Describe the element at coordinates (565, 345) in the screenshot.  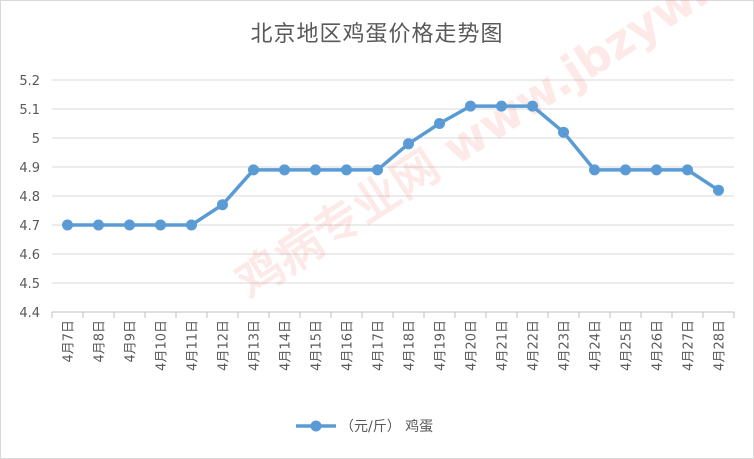
I see `x-tick-label: 4月23日` at that location.